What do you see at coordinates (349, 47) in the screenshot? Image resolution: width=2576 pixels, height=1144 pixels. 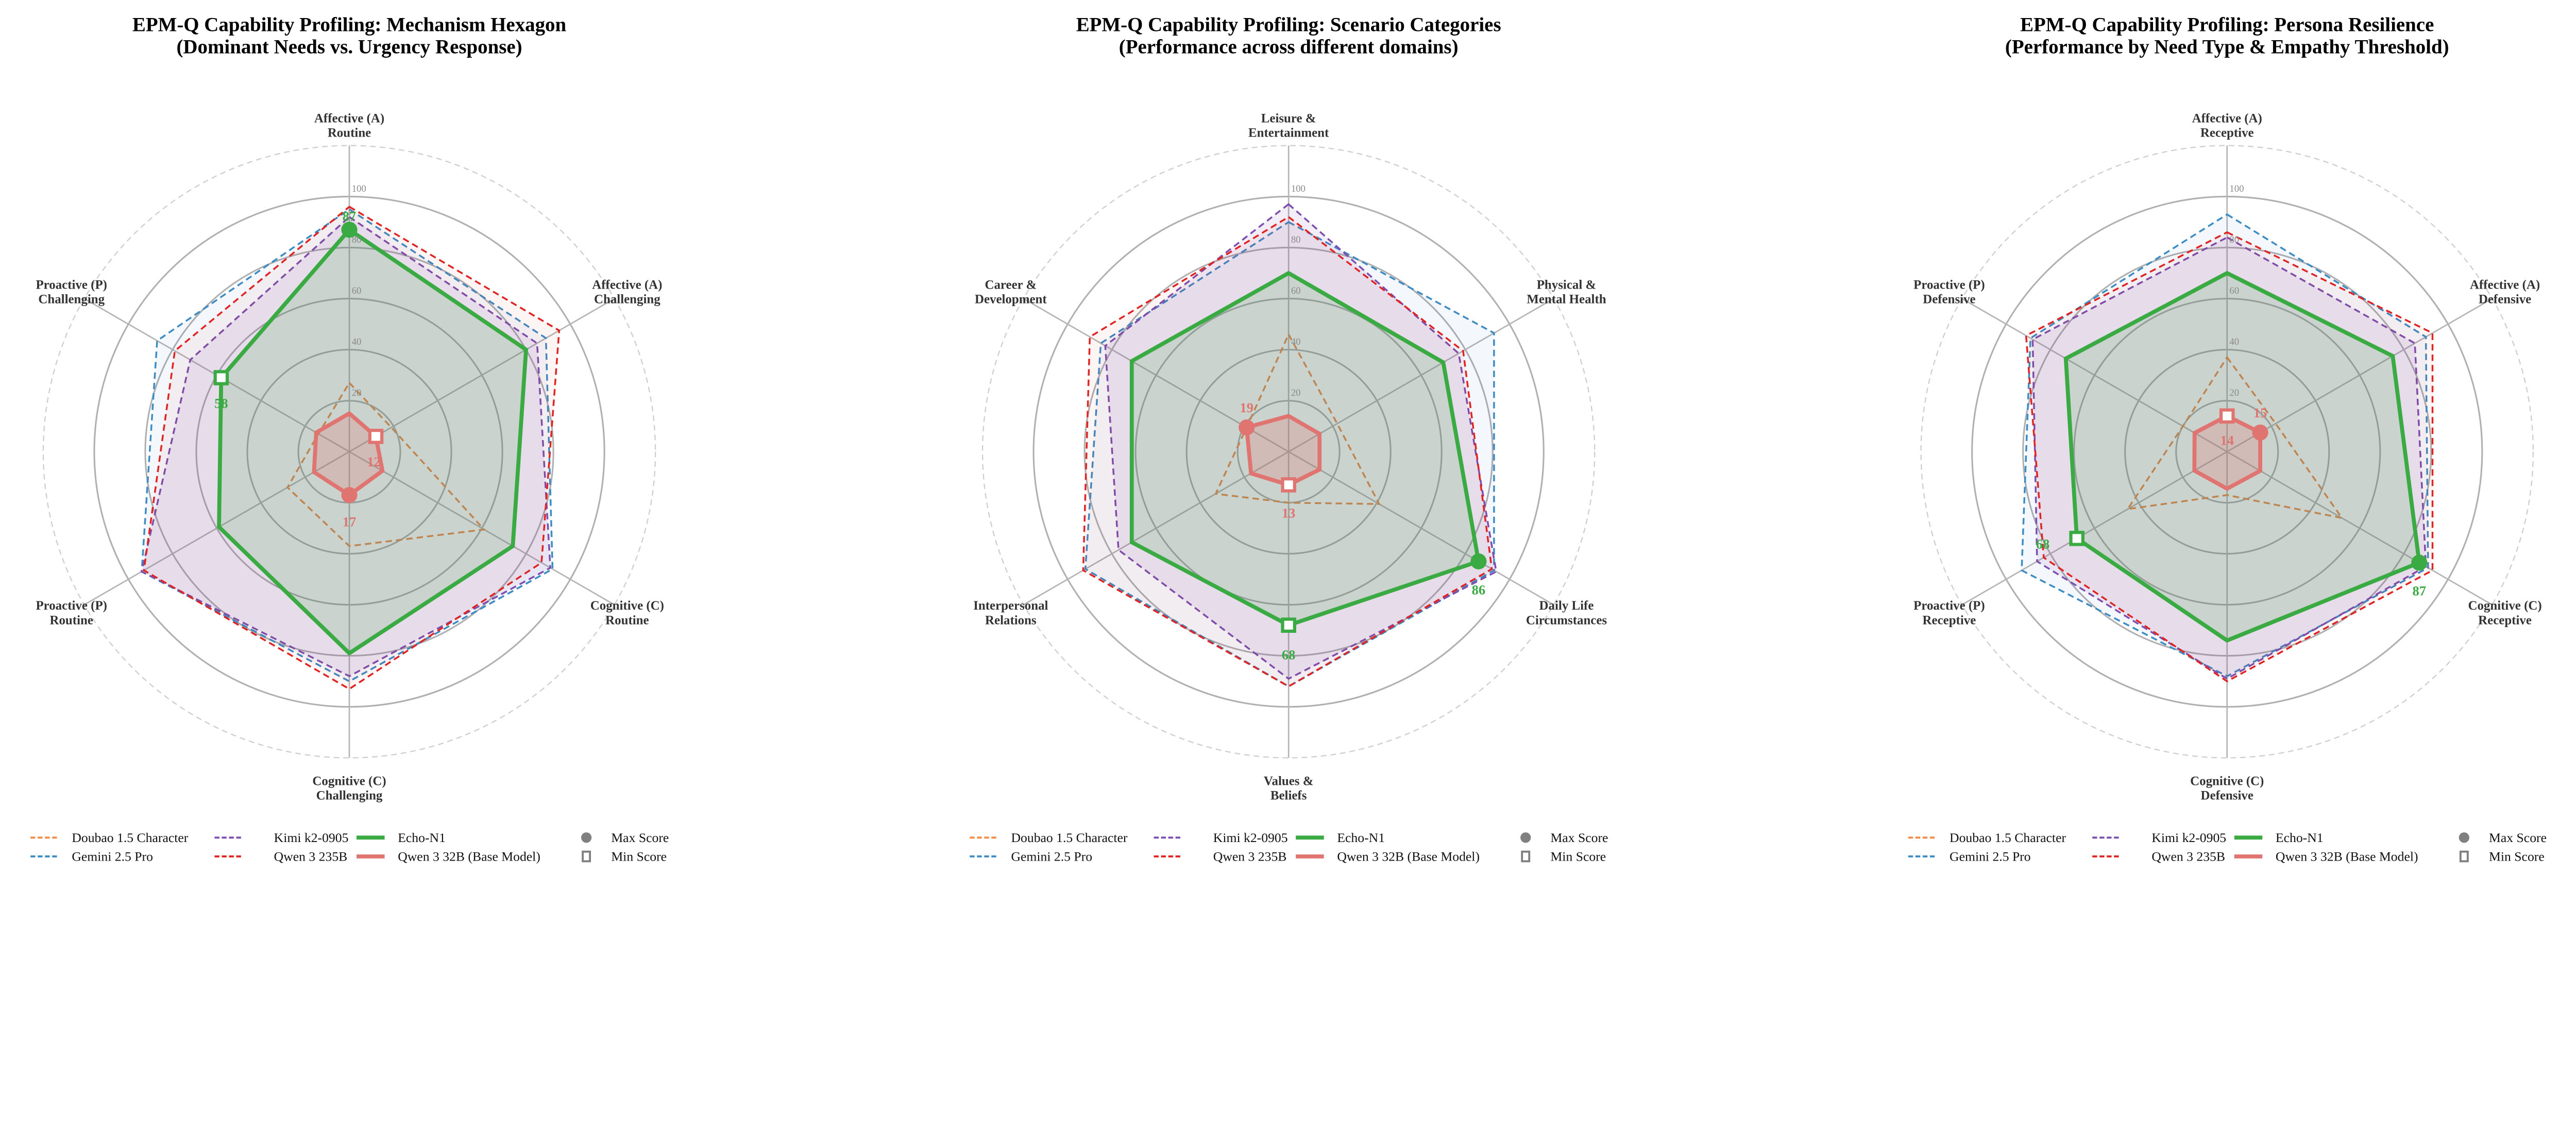 I see `chart-title: (Dominant Needs vs. Urgency Response)` at bounding box center [349, 47].